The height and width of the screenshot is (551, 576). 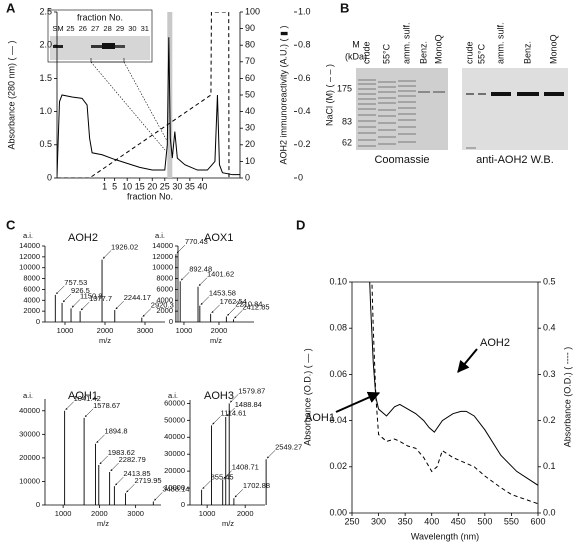 I want to click on x-tick-label: 450, so click(x=458, y=521).